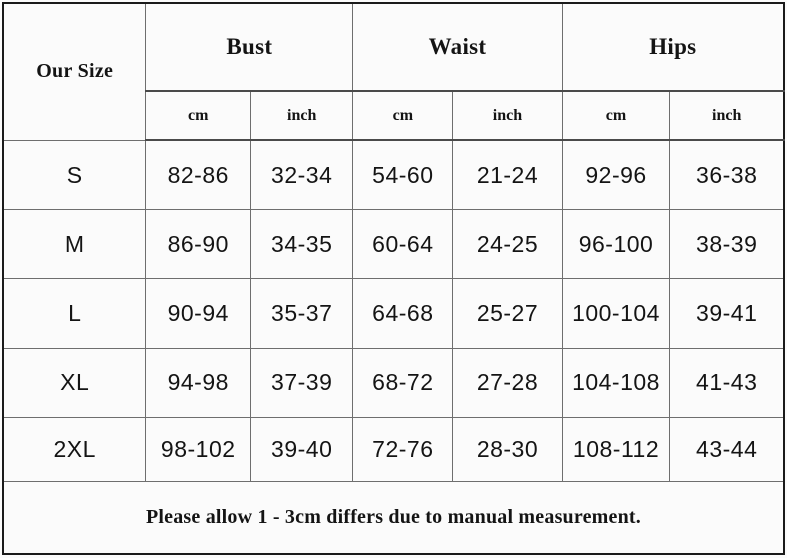 Image resolution: width=787 pixels, height=558 pixels. Describe the element at coordinates (198, 313) in the screenshot. I see `measurement-cell: 90-94` at that location.